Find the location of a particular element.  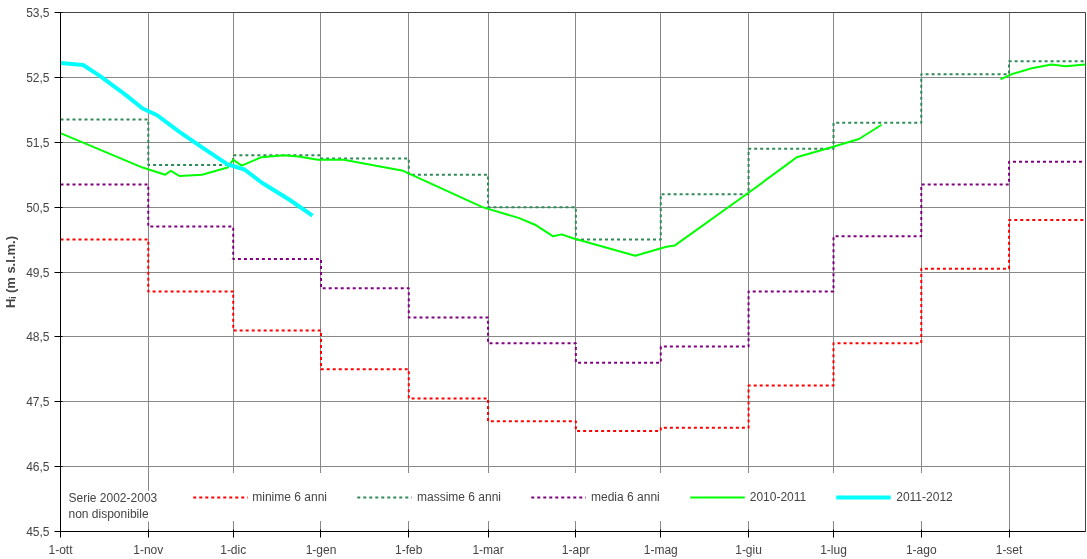

x-tick-label: 1-dic is located at coordinates (233, 549).